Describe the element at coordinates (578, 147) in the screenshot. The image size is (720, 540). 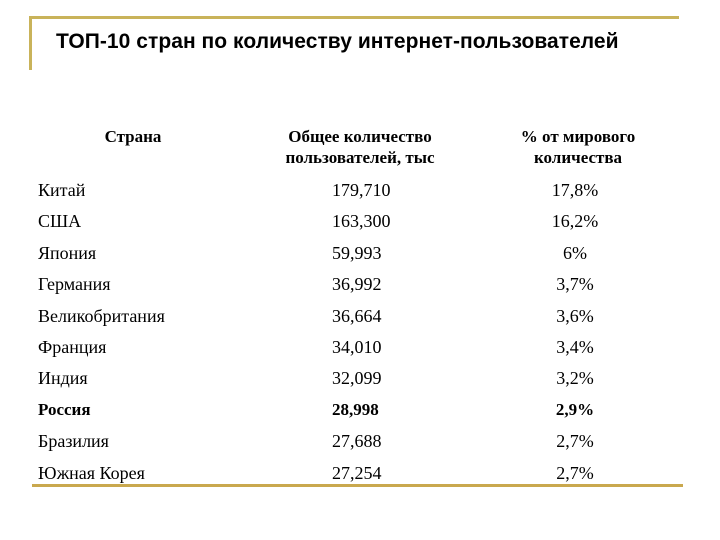
I see `header-world-share: % от мирового количества` at that location.